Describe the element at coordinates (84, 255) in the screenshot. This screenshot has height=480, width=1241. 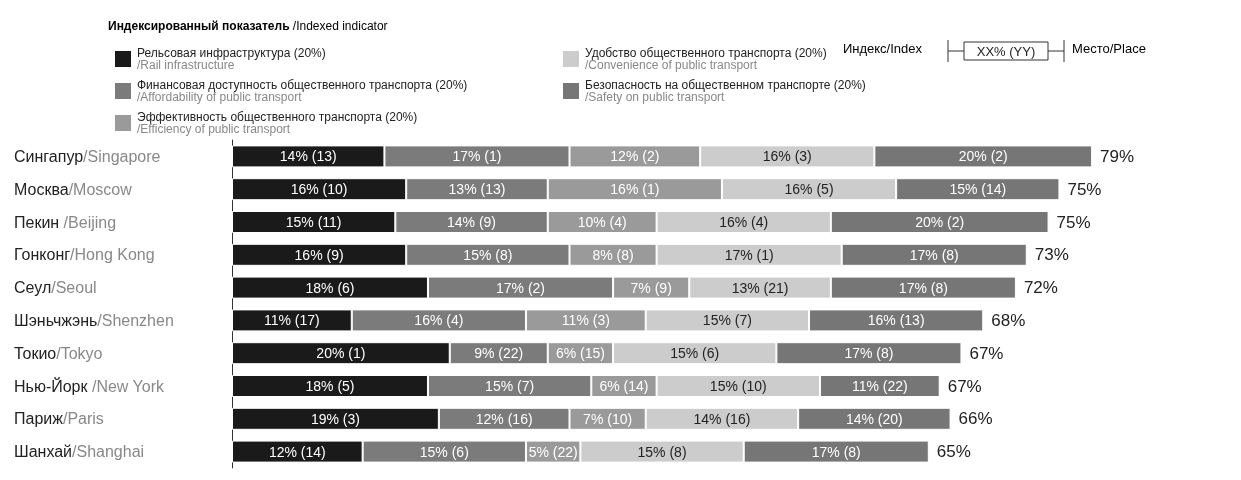
I see `y-tick-label: Гонконг/Hong Kong` at that location.